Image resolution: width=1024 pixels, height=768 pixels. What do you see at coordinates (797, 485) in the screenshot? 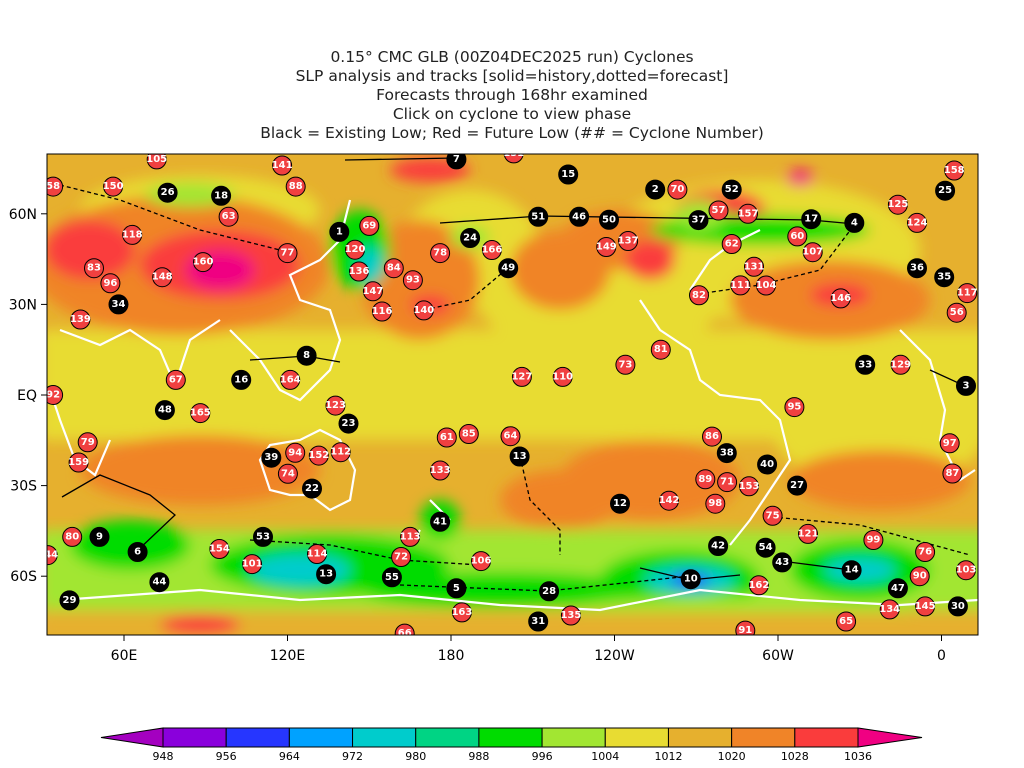
I see `existing-low-27: 27` at bounding box center [797, 485].